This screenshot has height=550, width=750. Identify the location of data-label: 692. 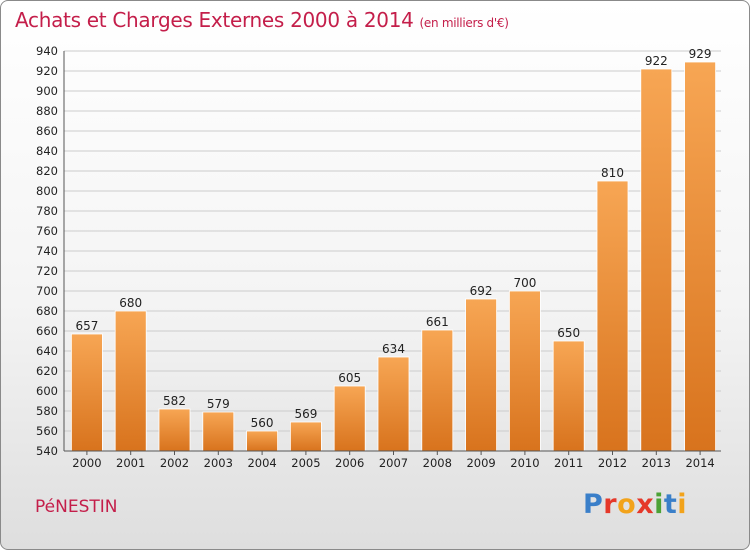
(481, 291).